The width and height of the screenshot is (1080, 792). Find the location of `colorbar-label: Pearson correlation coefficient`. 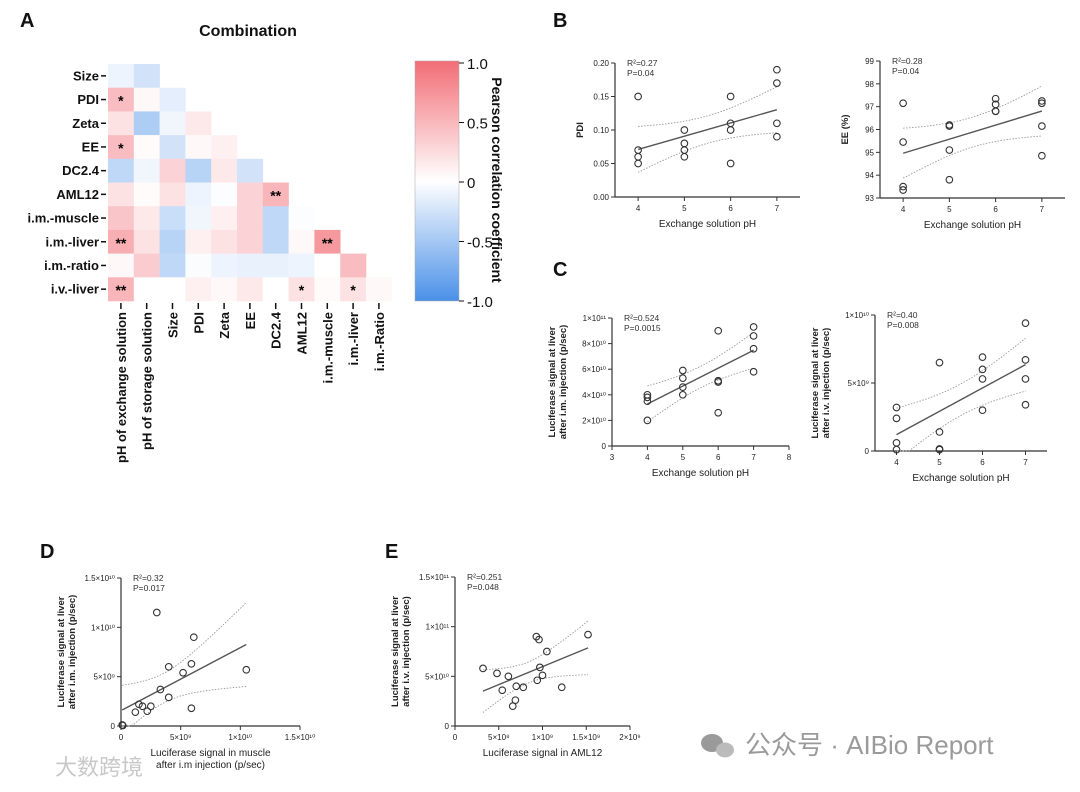

colorbar-label: Pearson correlation coefficient is located at coordinates (497, 180).